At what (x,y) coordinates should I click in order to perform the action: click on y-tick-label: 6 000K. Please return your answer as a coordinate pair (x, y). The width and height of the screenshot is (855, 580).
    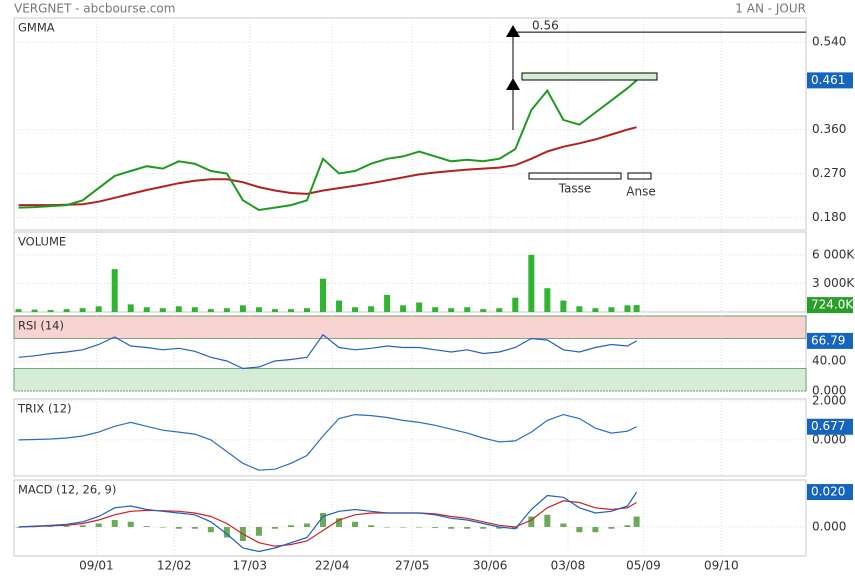
    Looking at the image, I should click on (833, 254).